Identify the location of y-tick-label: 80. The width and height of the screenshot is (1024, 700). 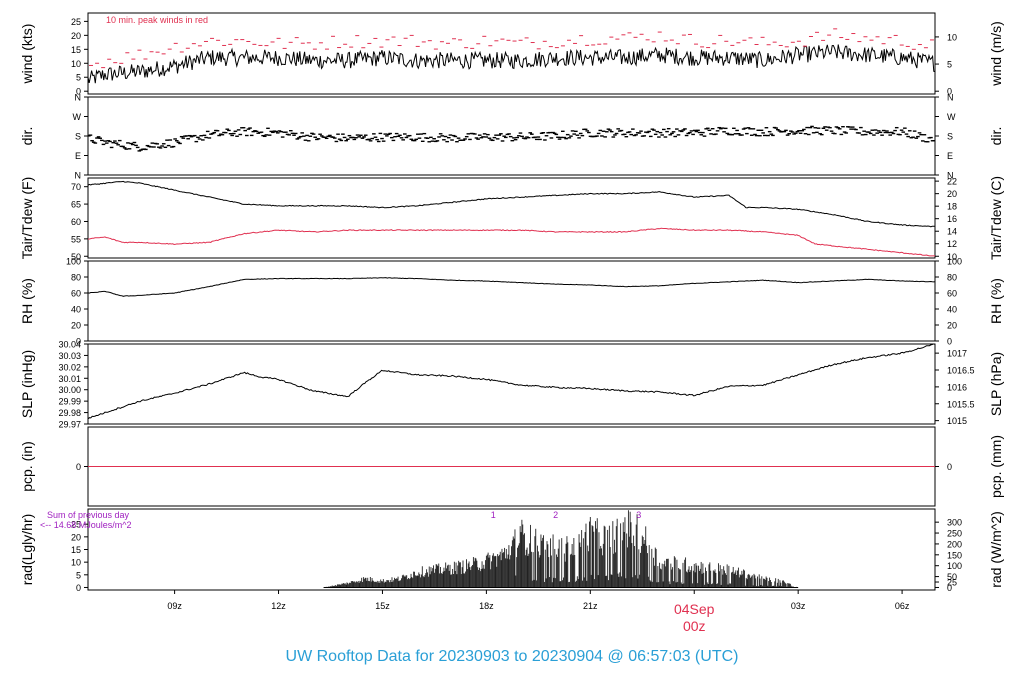
(76, 278).